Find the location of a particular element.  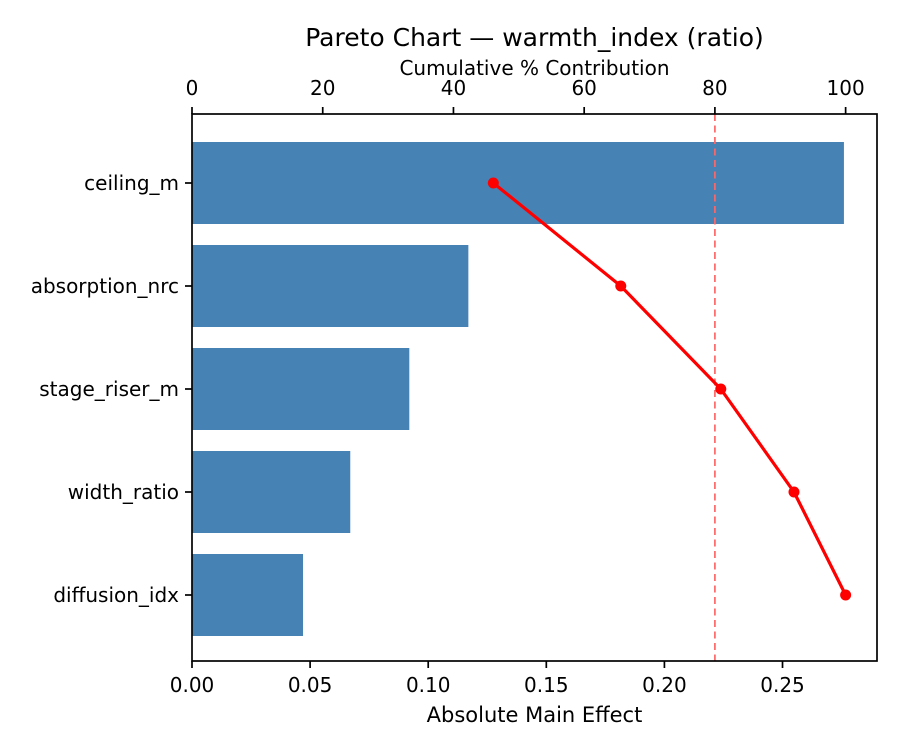

category-label-absorption_nrc: absorption_nrc is located at coordinates (105, 286).